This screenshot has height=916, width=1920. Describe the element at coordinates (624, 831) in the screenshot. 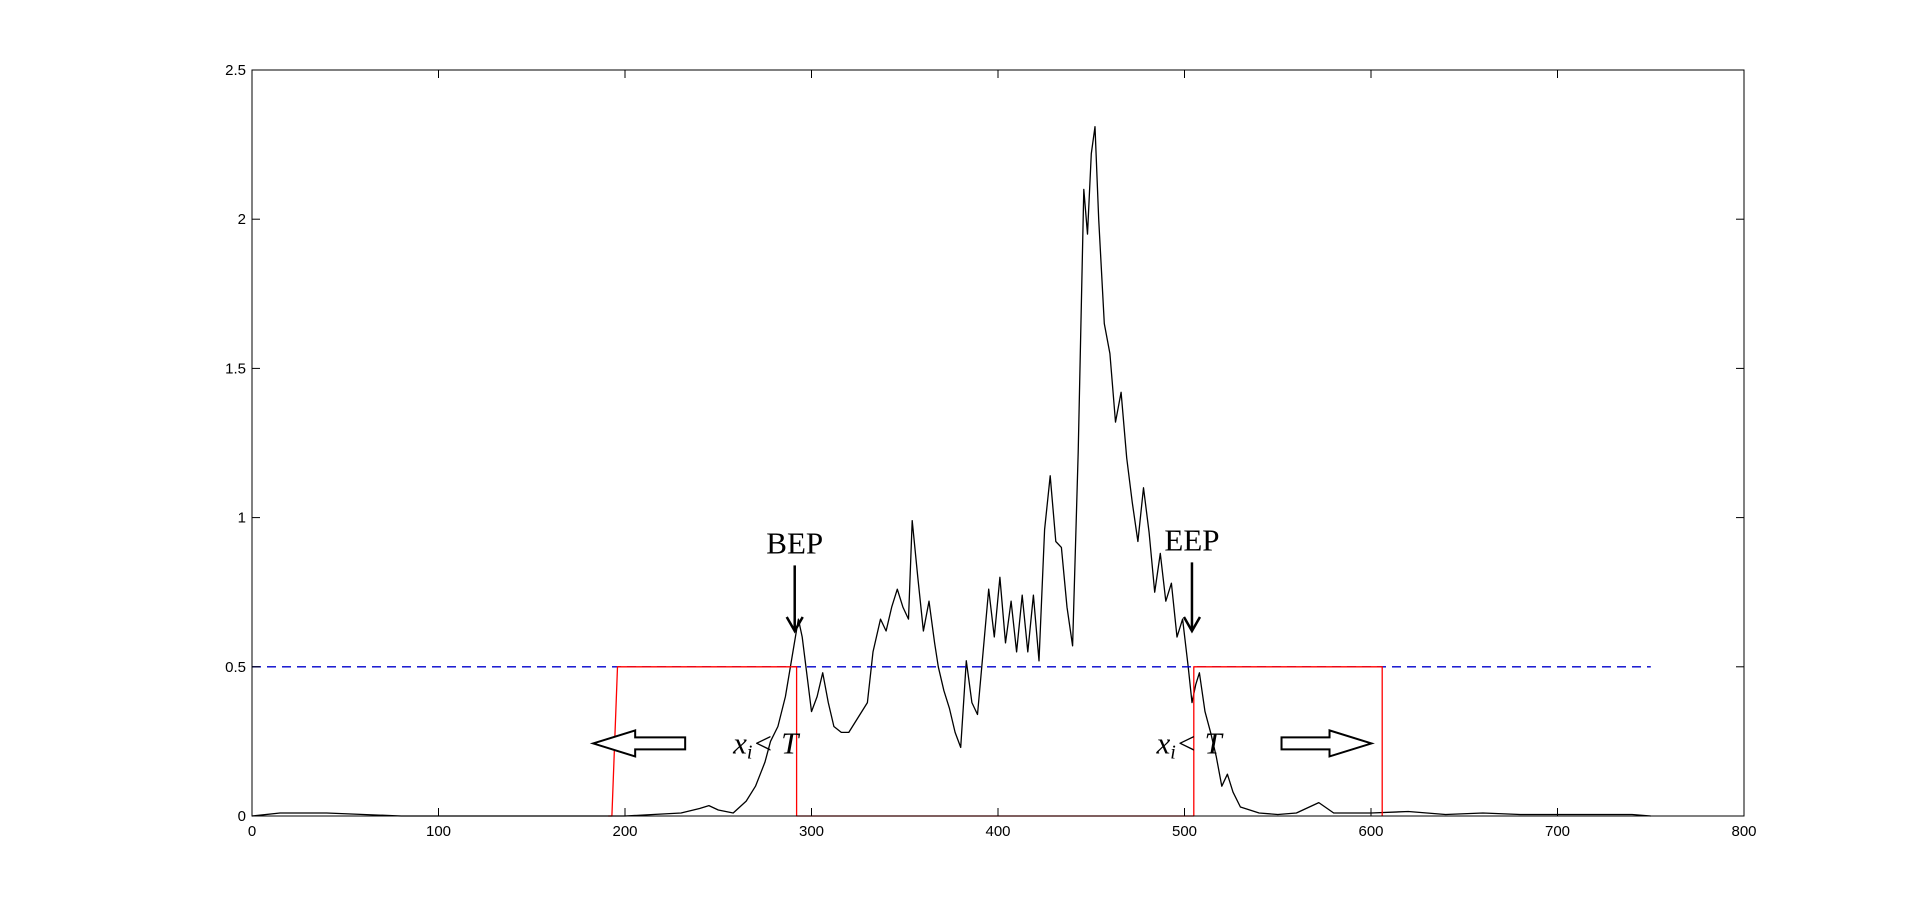

I see `x-tick-label: 200` at that location.